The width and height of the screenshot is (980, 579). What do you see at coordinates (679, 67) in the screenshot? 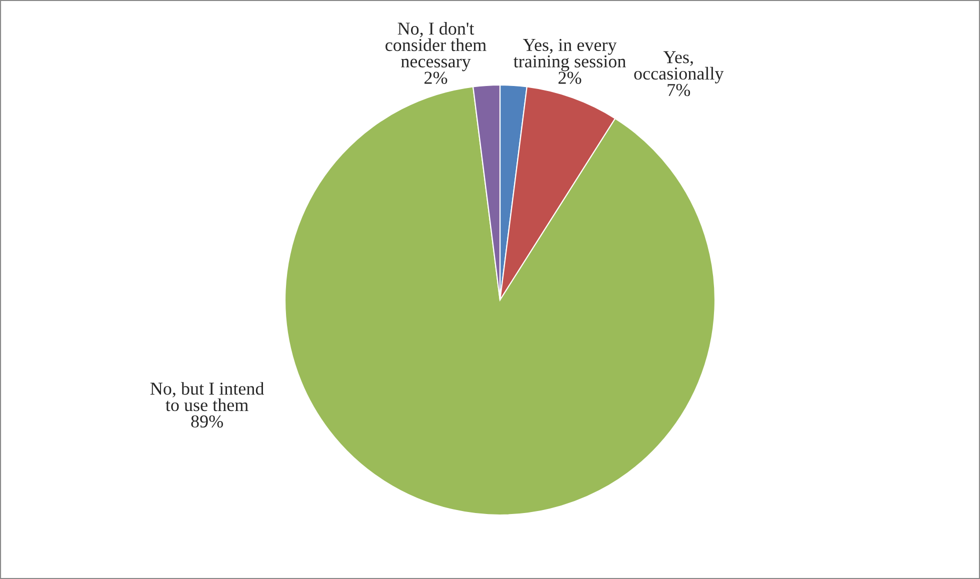
I see `slice-label: Yes, occasionally` at bounding box center [679, 67].